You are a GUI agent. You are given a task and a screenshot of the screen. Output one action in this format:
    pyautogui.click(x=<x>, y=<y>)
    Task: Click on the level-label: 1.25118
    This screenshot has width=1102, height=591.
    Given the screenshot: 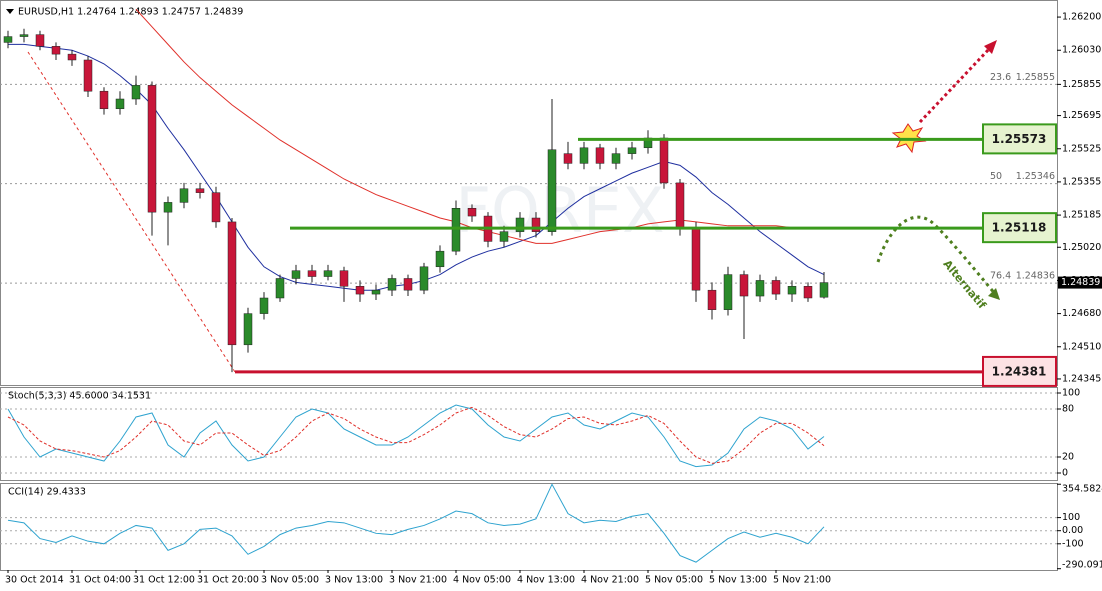 What is the action you would take?
    pyautogui.click(x=1019, y=228)
    